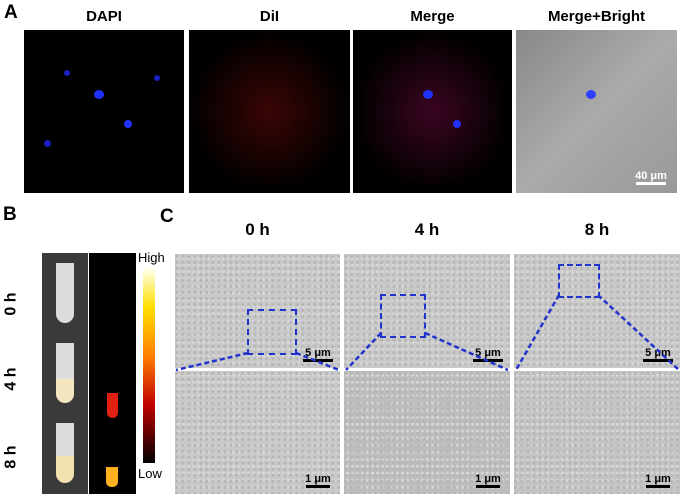  I want to click on colorbar, so click(149, 365).